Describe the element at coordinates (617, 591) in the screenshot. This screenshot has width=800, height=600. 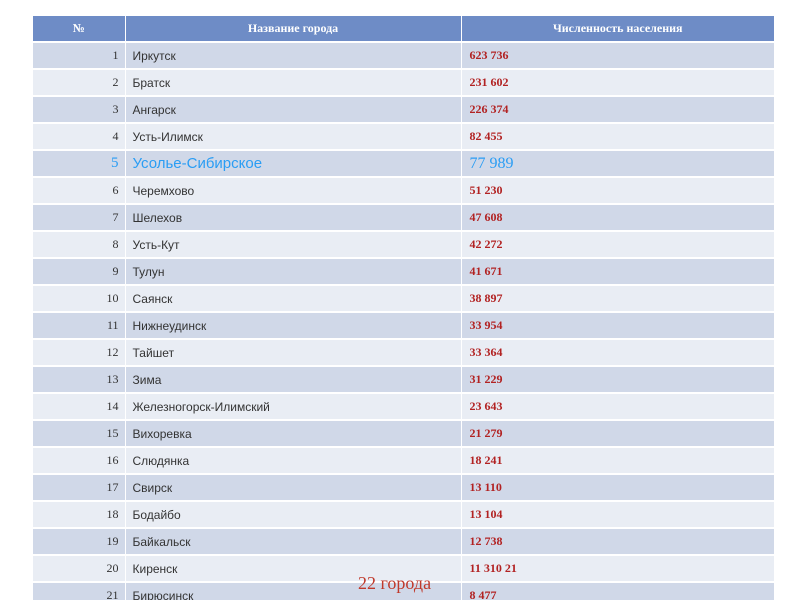
I see `row-population: 8 477` at that location.